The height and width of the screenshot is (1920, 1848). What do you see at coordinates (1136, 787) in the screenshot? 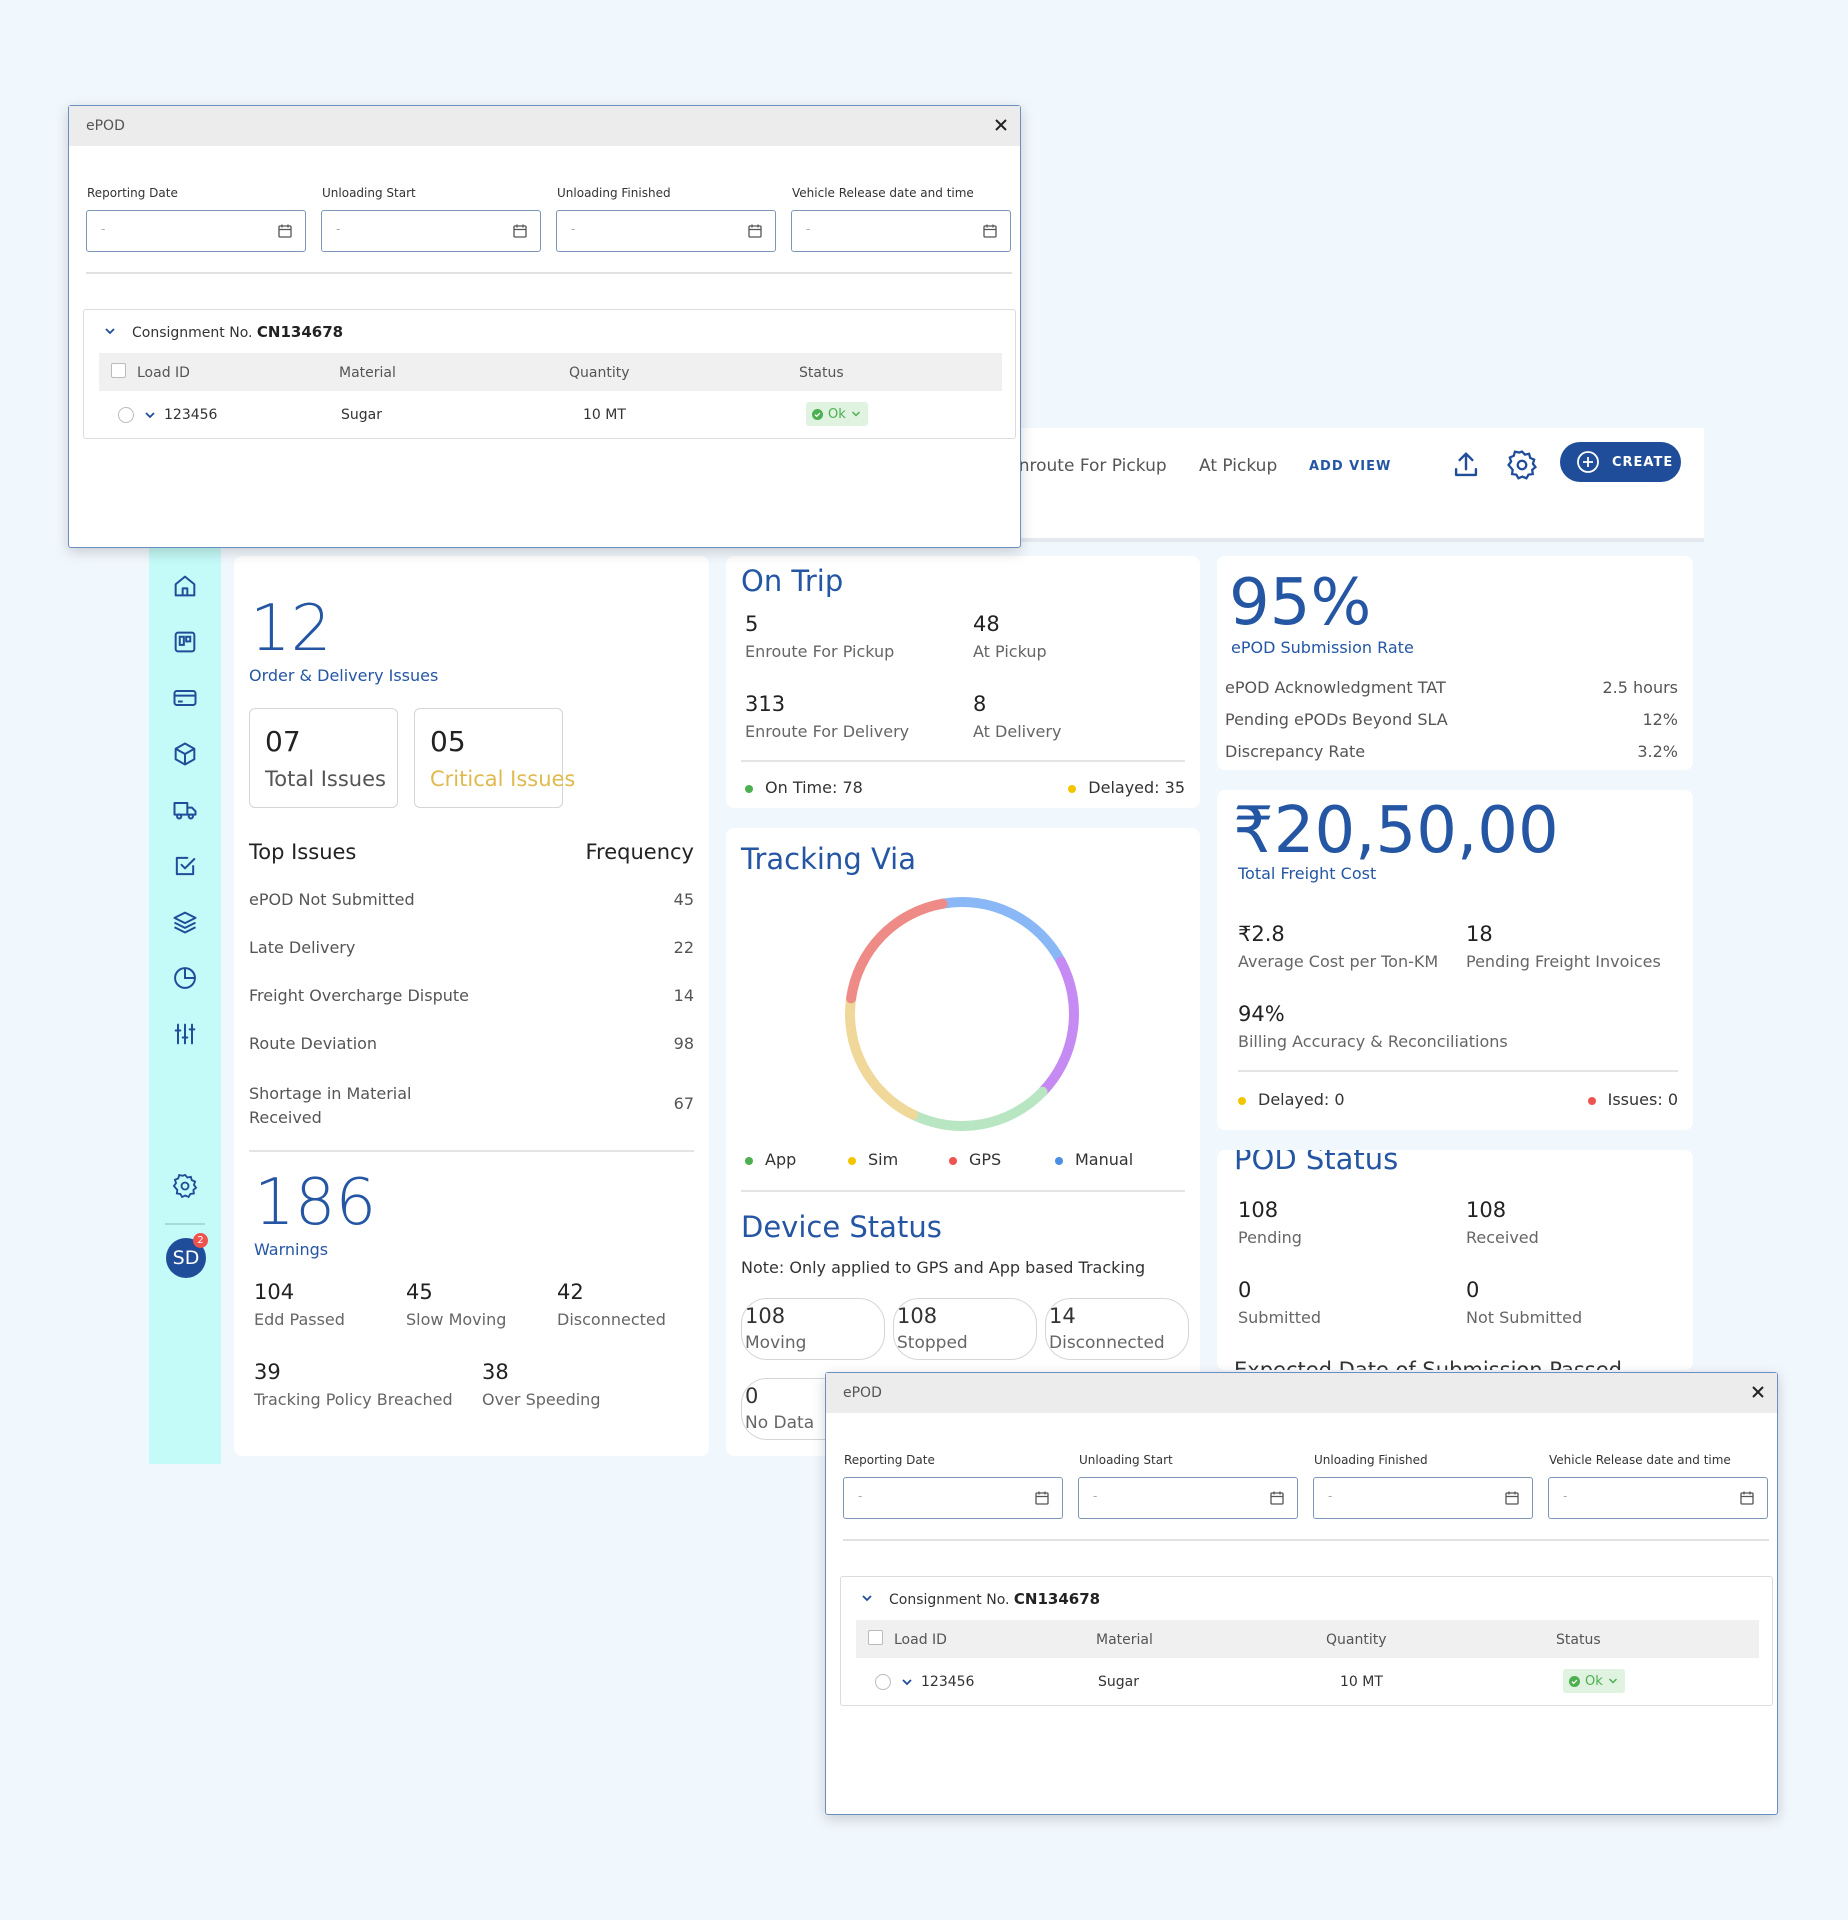
I see `delayed-text: Delayed: 35` at bounding box center [1136, 787].